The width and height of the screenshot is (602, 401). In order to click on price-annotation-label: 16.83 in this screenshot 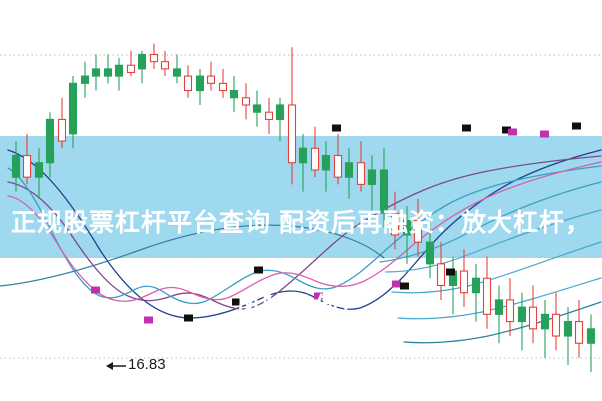, I will do `click(147, 364)`.